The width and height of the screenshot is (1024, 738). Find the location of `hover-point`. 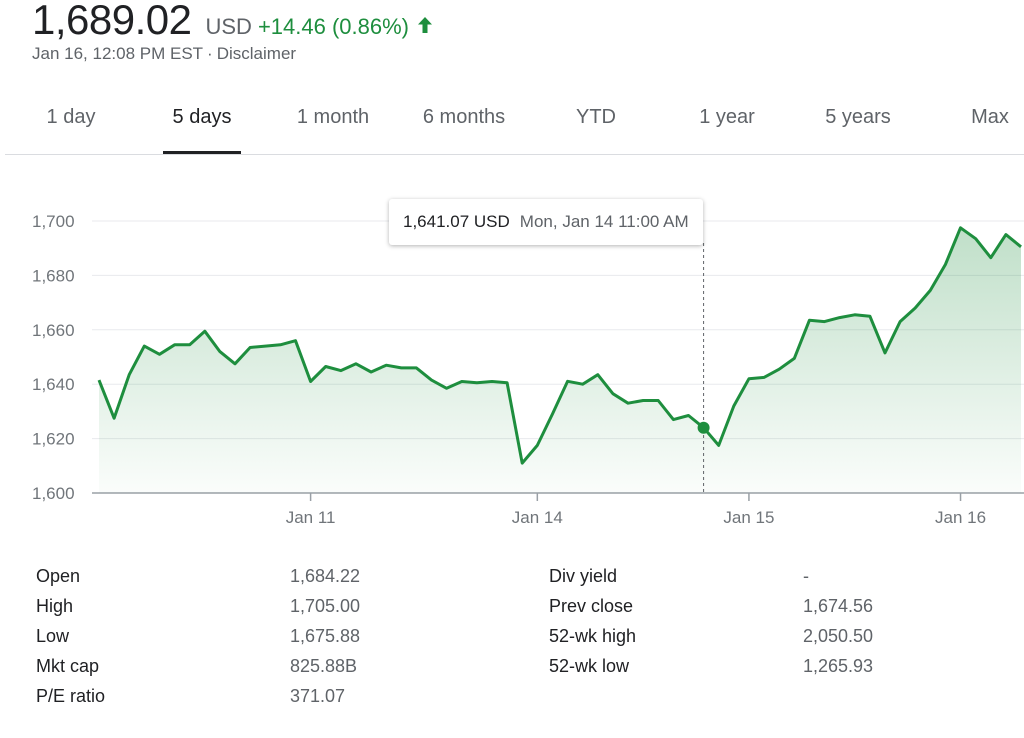

hover-point is located at coordinates (703, 427).